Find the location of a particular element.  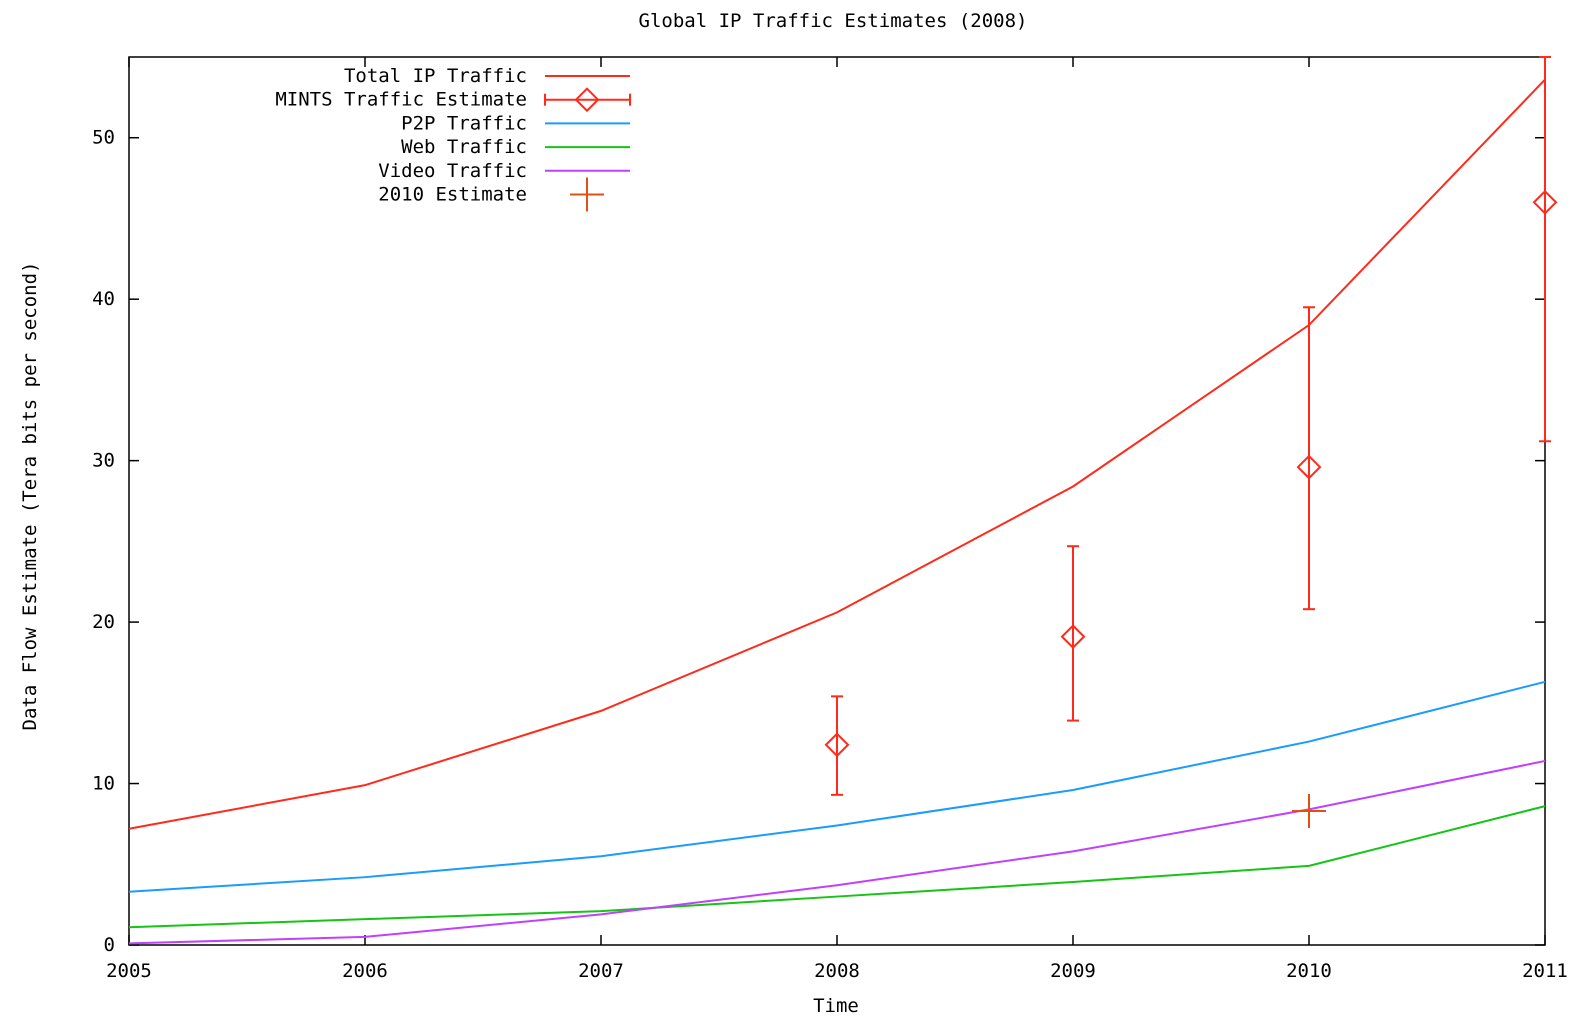

legend-label: Video Traffic is located at coordinates (452, 171).